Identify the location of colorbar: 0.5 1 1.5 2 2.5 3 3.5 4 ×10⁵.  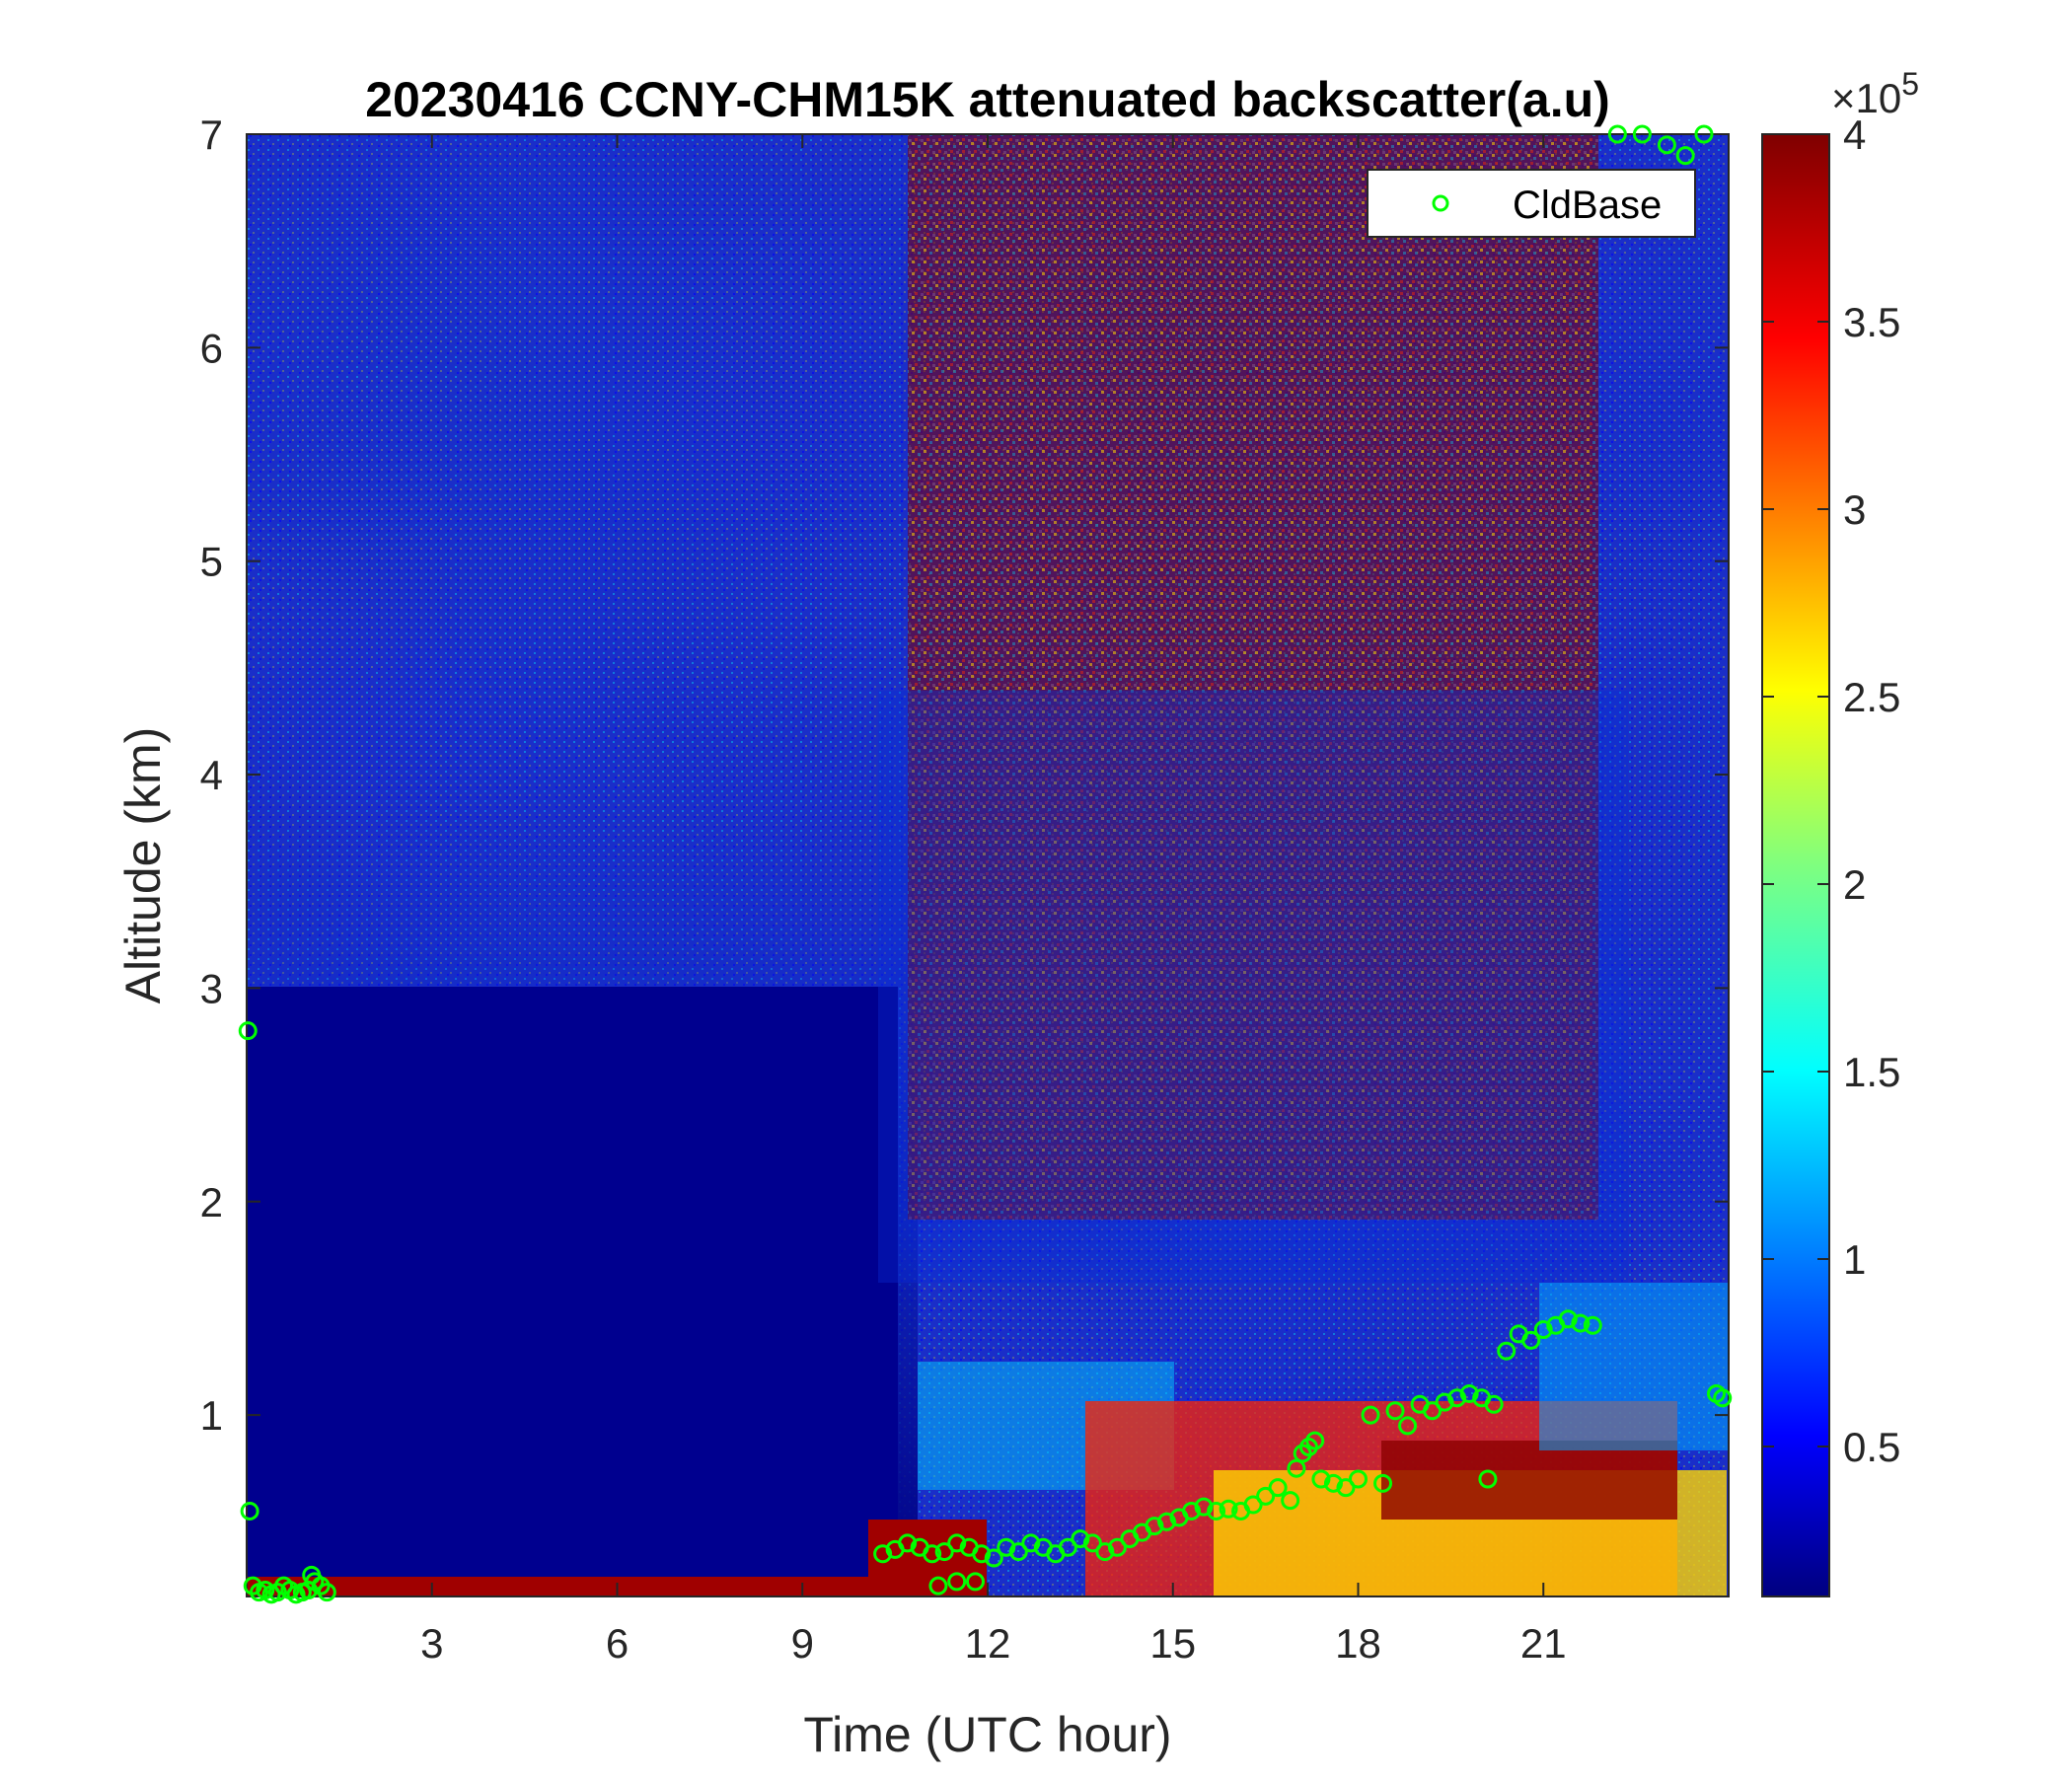
(1840, 831).